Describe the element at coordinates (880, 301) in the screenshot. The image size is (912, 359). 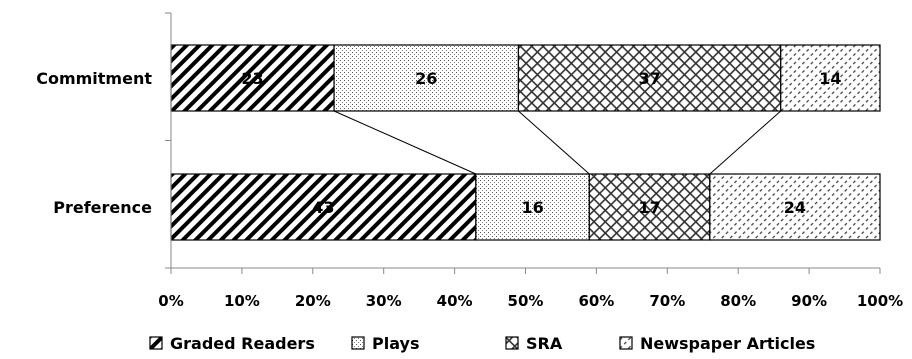
I see `x-tick-label: 100%` at that location.